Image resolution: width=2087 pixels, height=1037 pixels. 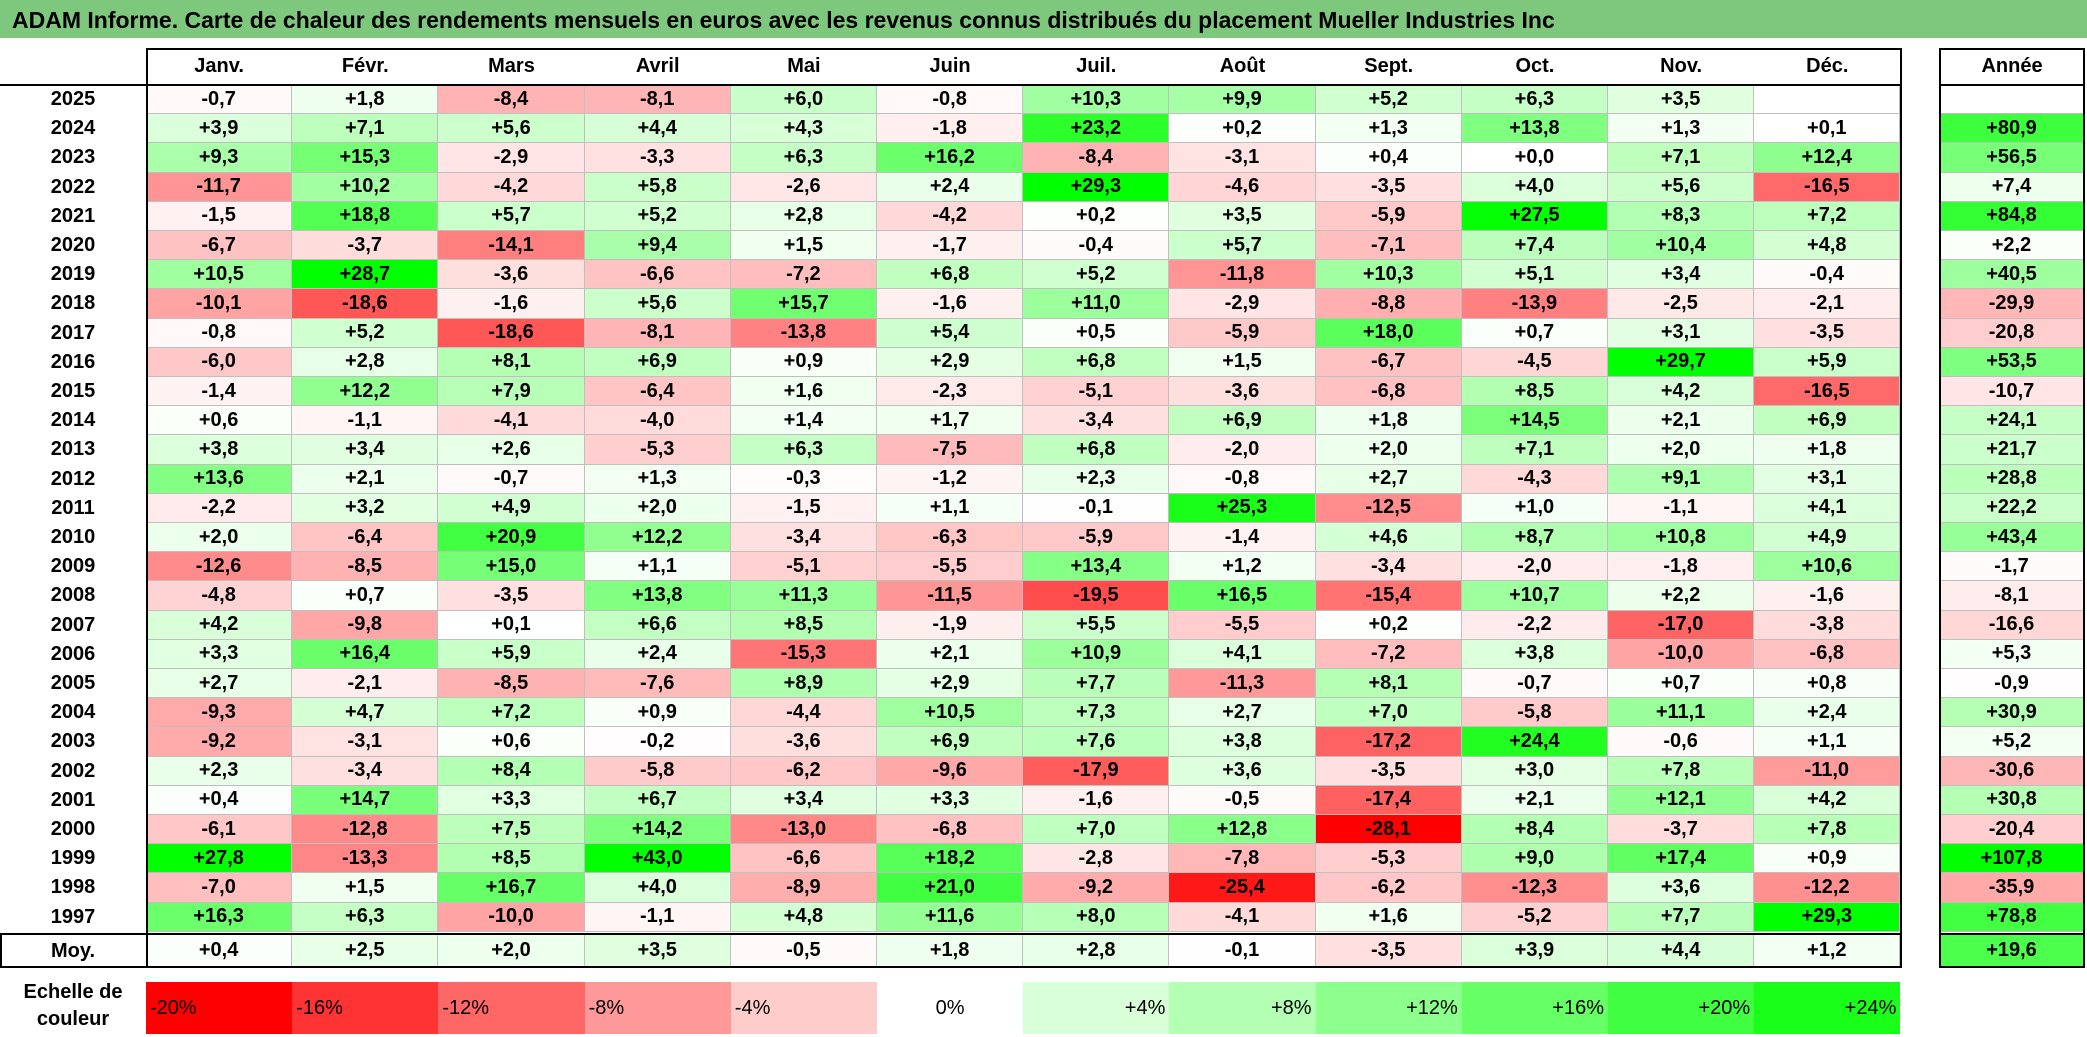 What do you see at coordinates (950, 596) in the screenshot?
I see `heatmap-cell: -11,5` at bounding box center [950, 596].